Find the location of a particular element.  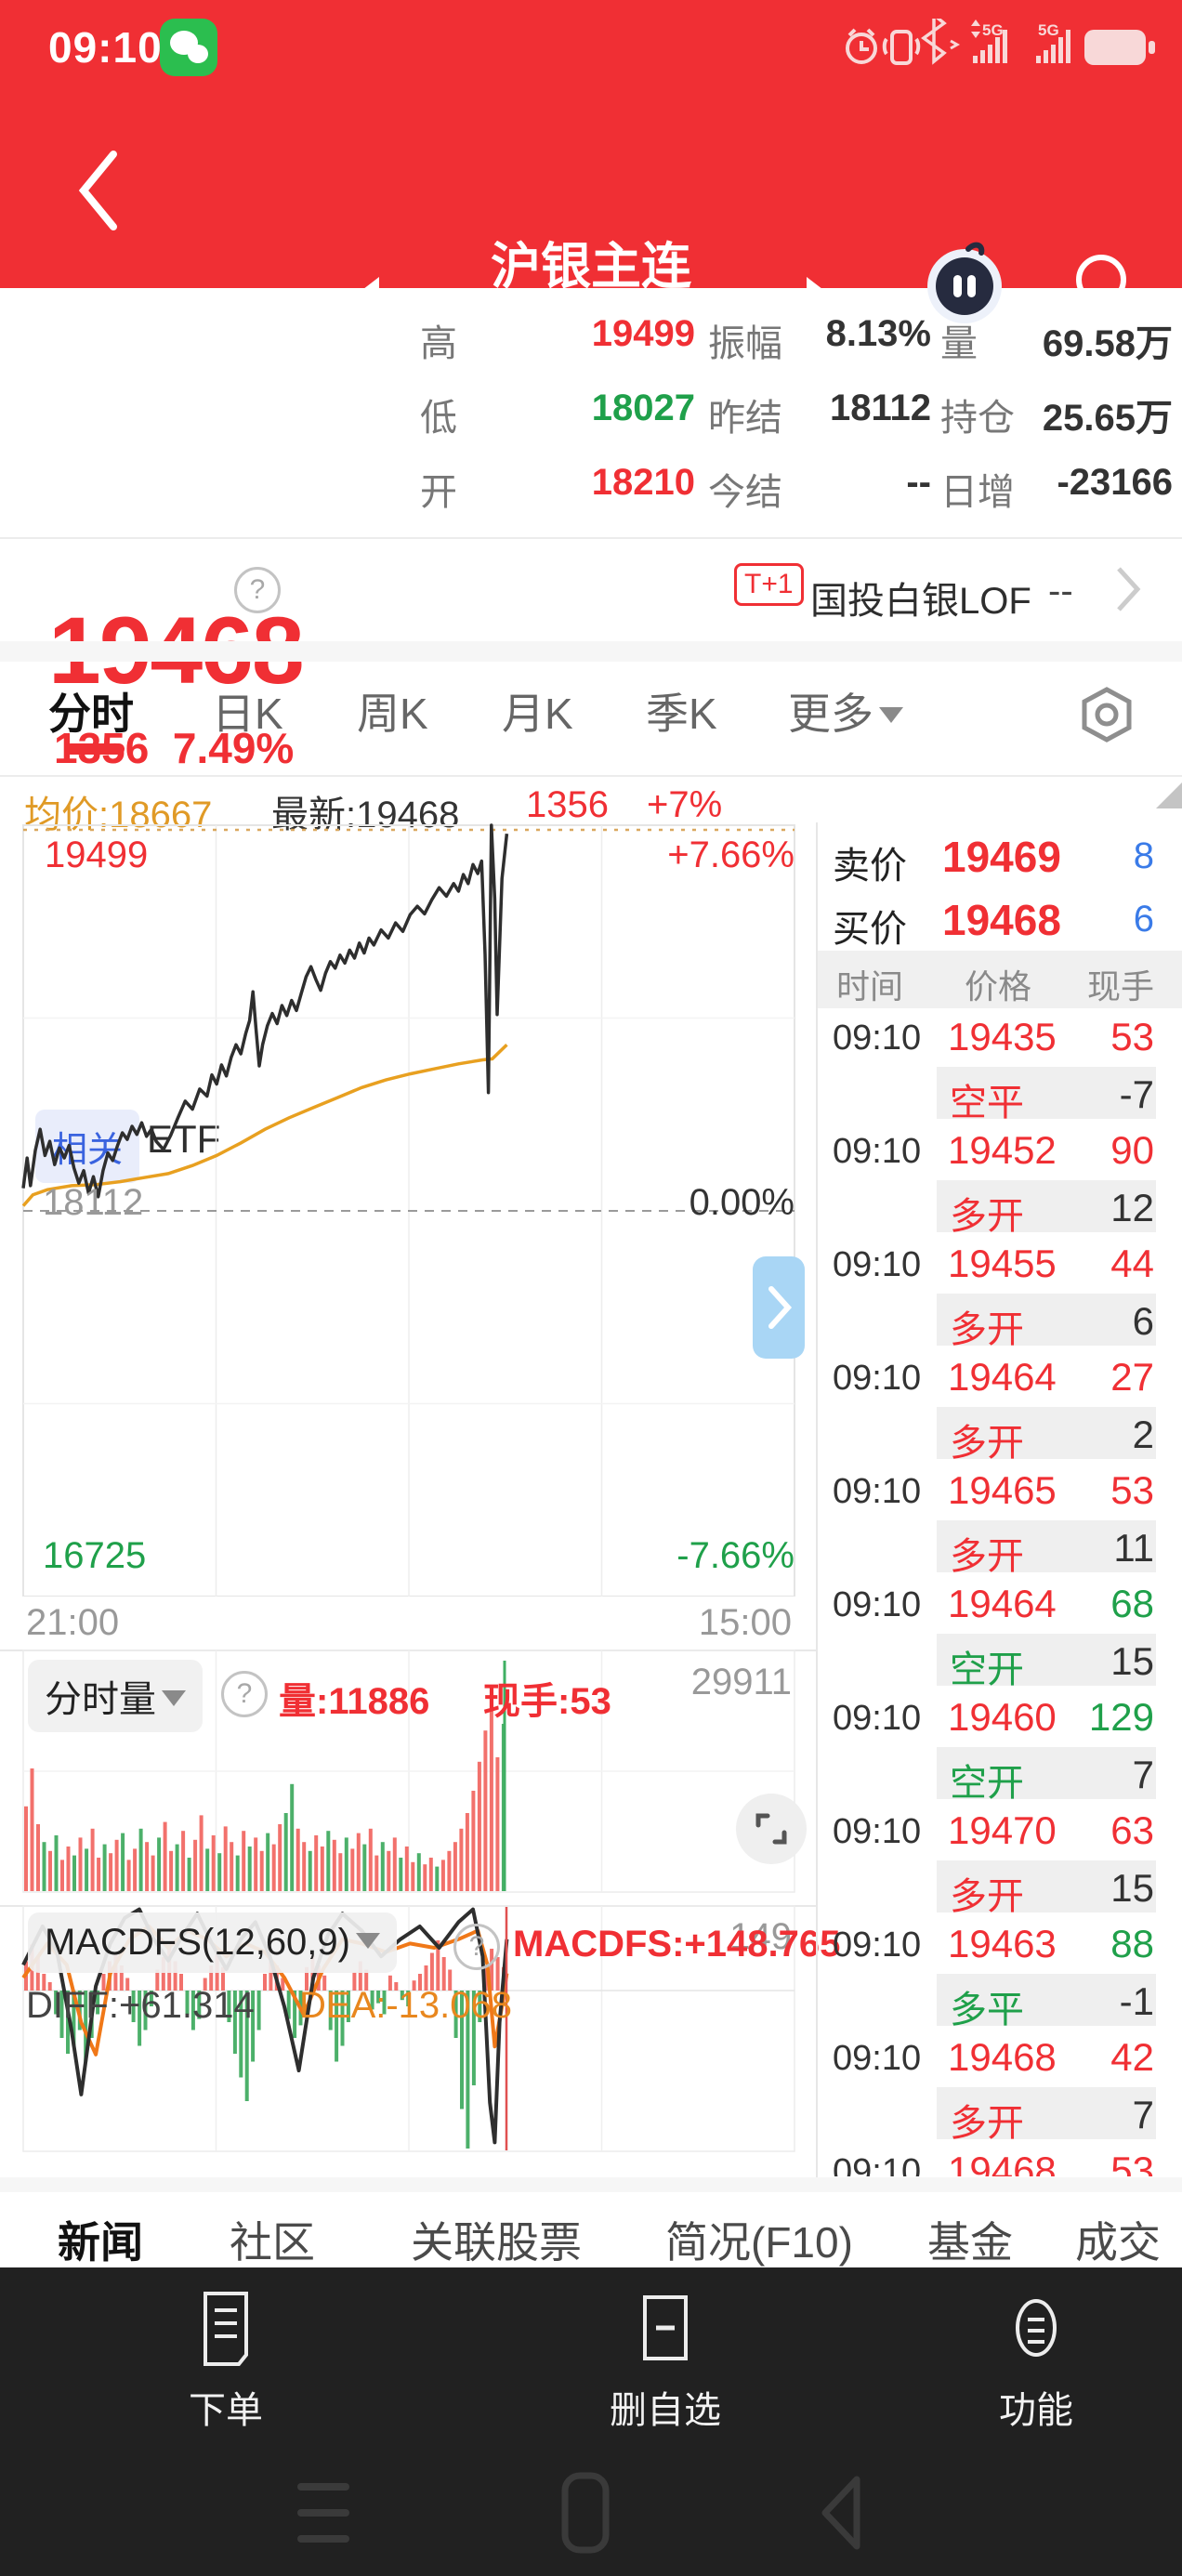

trade-row: 09:10 19460 129 空开 7 is located at coordinates (1000, 1750).